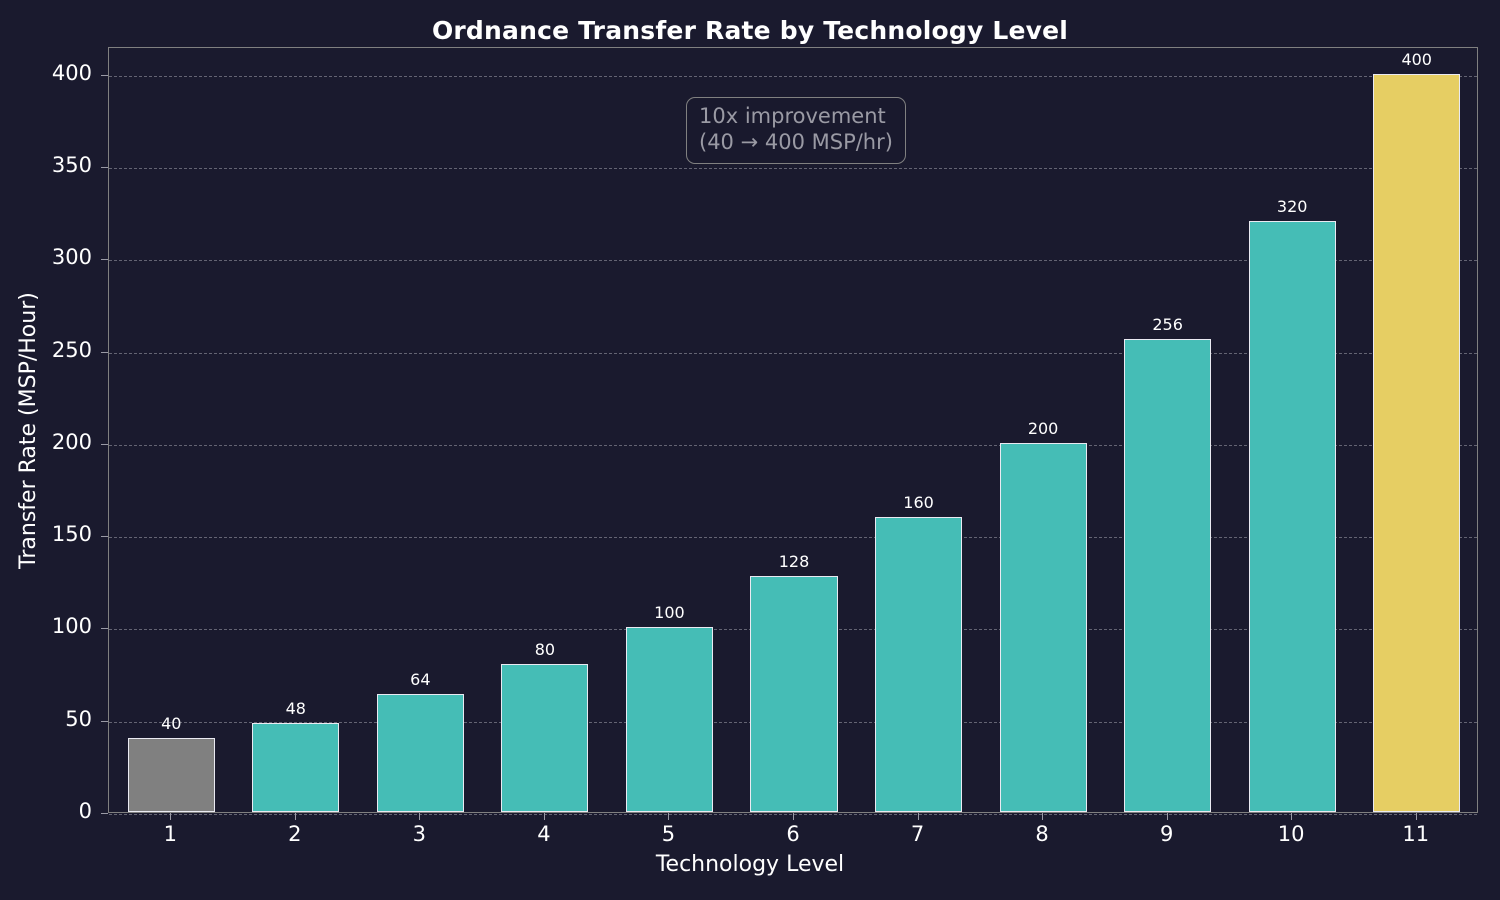 The image size is (1500, 900). What do you see at coordinates (1416, 834) in the screenshot?
I see `x-tick-label: 11` at bounding box center [1416, 834].